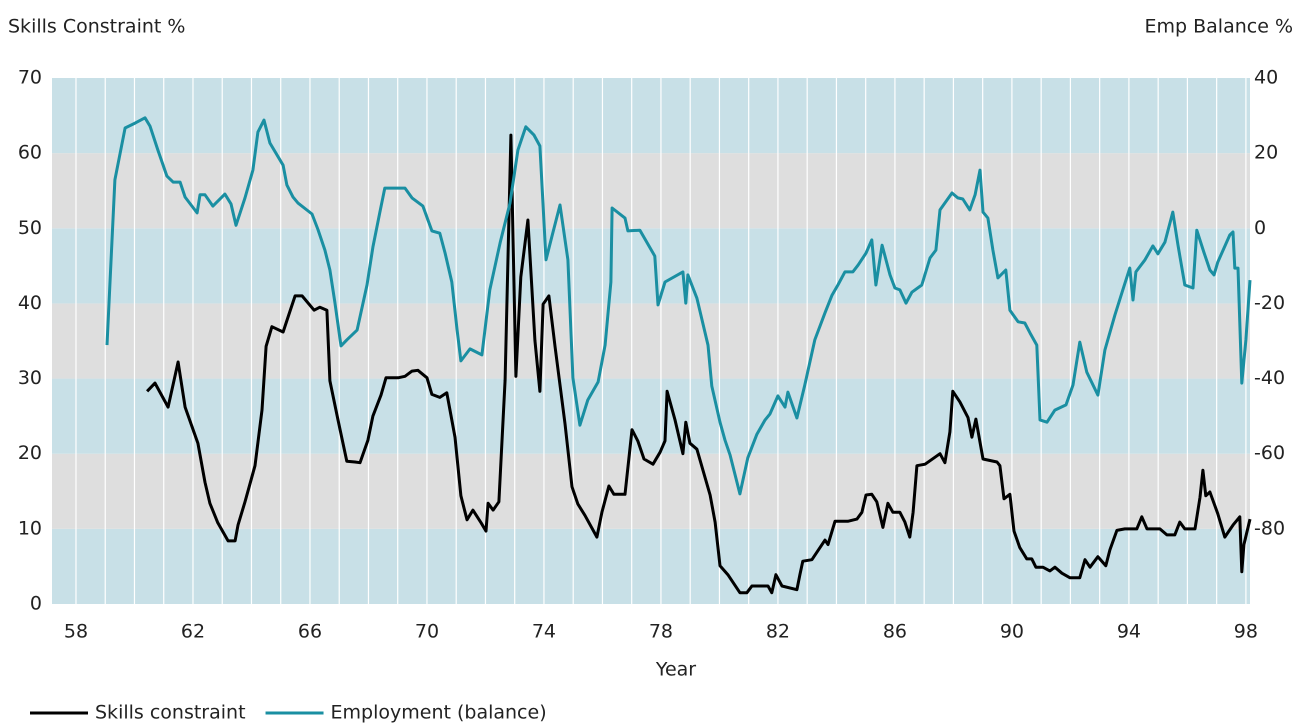 The width and height of the screenshot is (1313, 726). What do you see at coordinates (30, 78) in the screenshot?
I see `y-tick-label: 70` at bounding box center [30, 78].